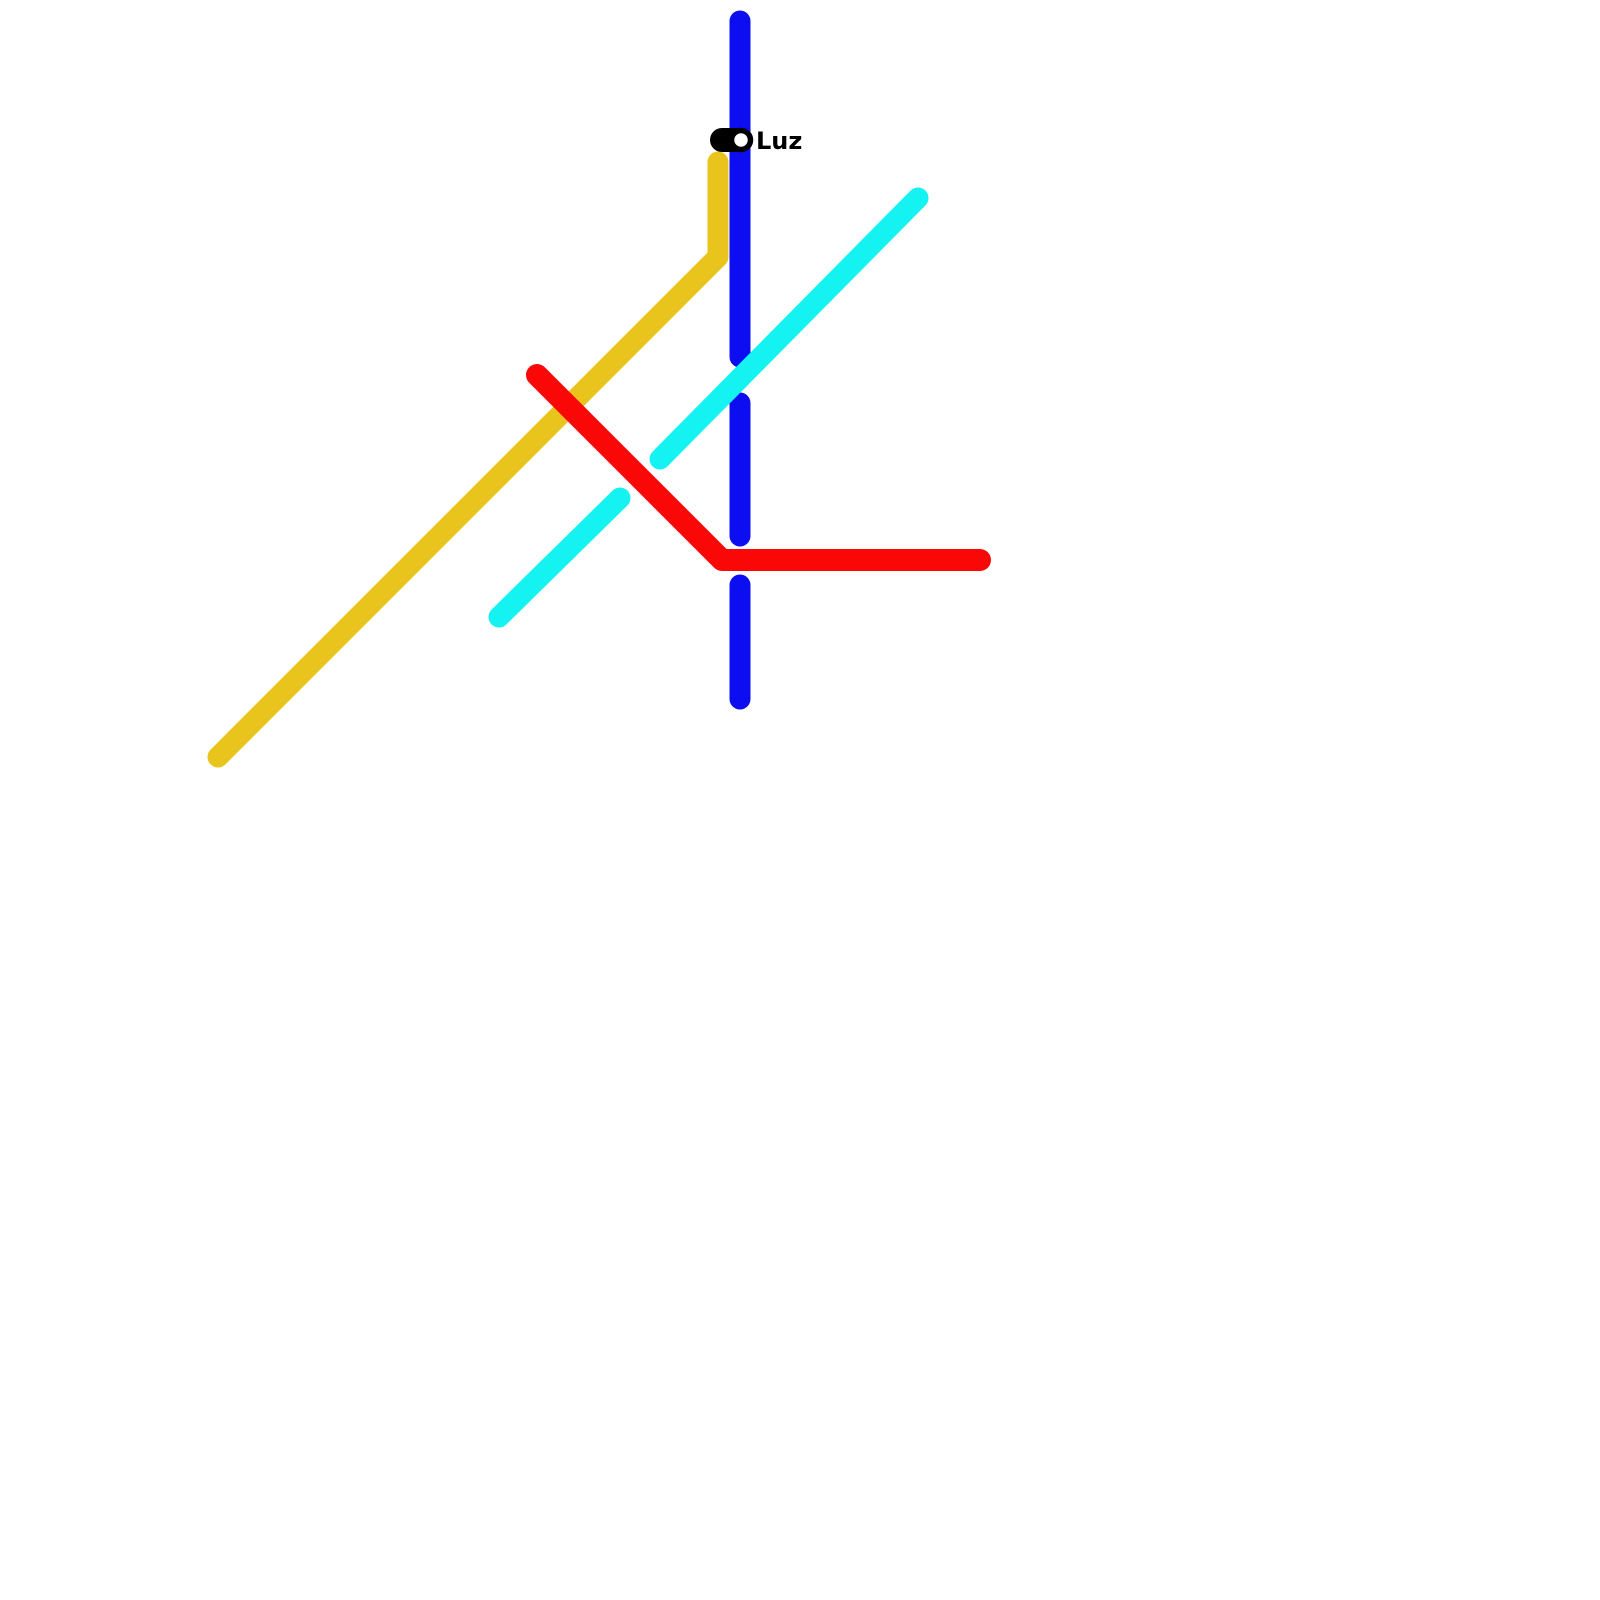 The width and height of the screenshot is (1600, 1600). Describe the element at coordinates (741, 140) in the screenshot. I see `station-ring-icon` at that location.